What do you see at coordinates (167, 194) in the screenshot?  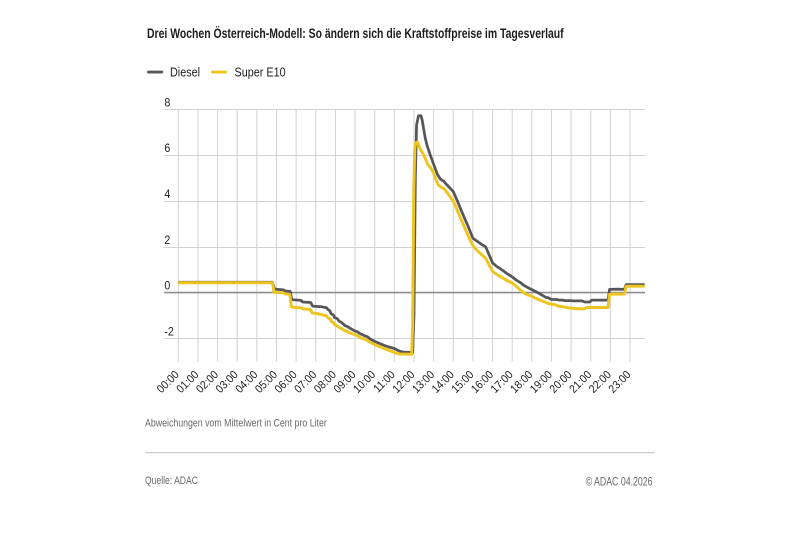 I see `svg-text: 4` at bounding box center [167, 194].